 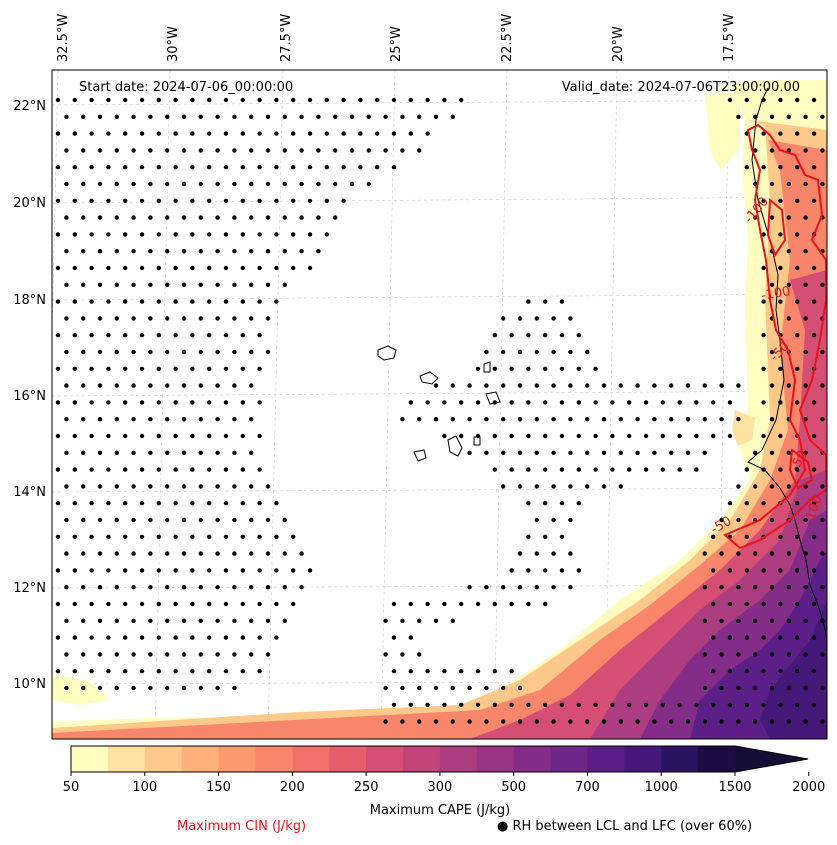 I want to click on colorbar-tick-label: 1500, so click(x=734, y=787).